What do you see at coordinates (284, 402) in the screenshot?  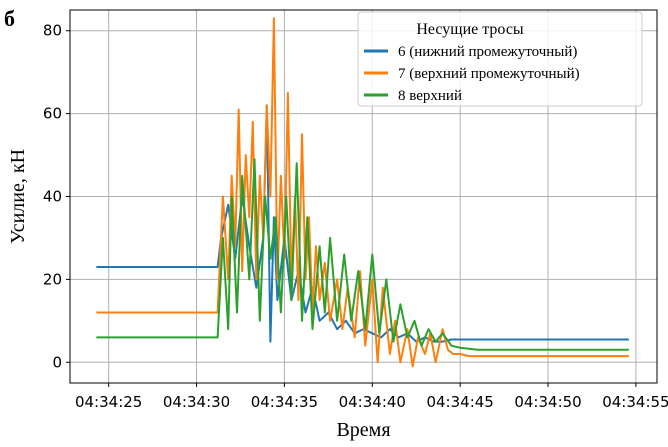 I see `x-tick-label: 04:34:35` at bounding box center [284, 402].